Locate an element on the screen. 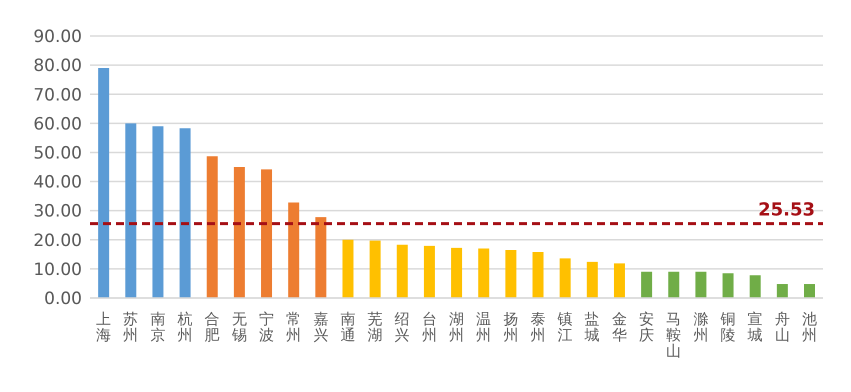  x-tick-label: 南京 is located at coordinates (158, 327).